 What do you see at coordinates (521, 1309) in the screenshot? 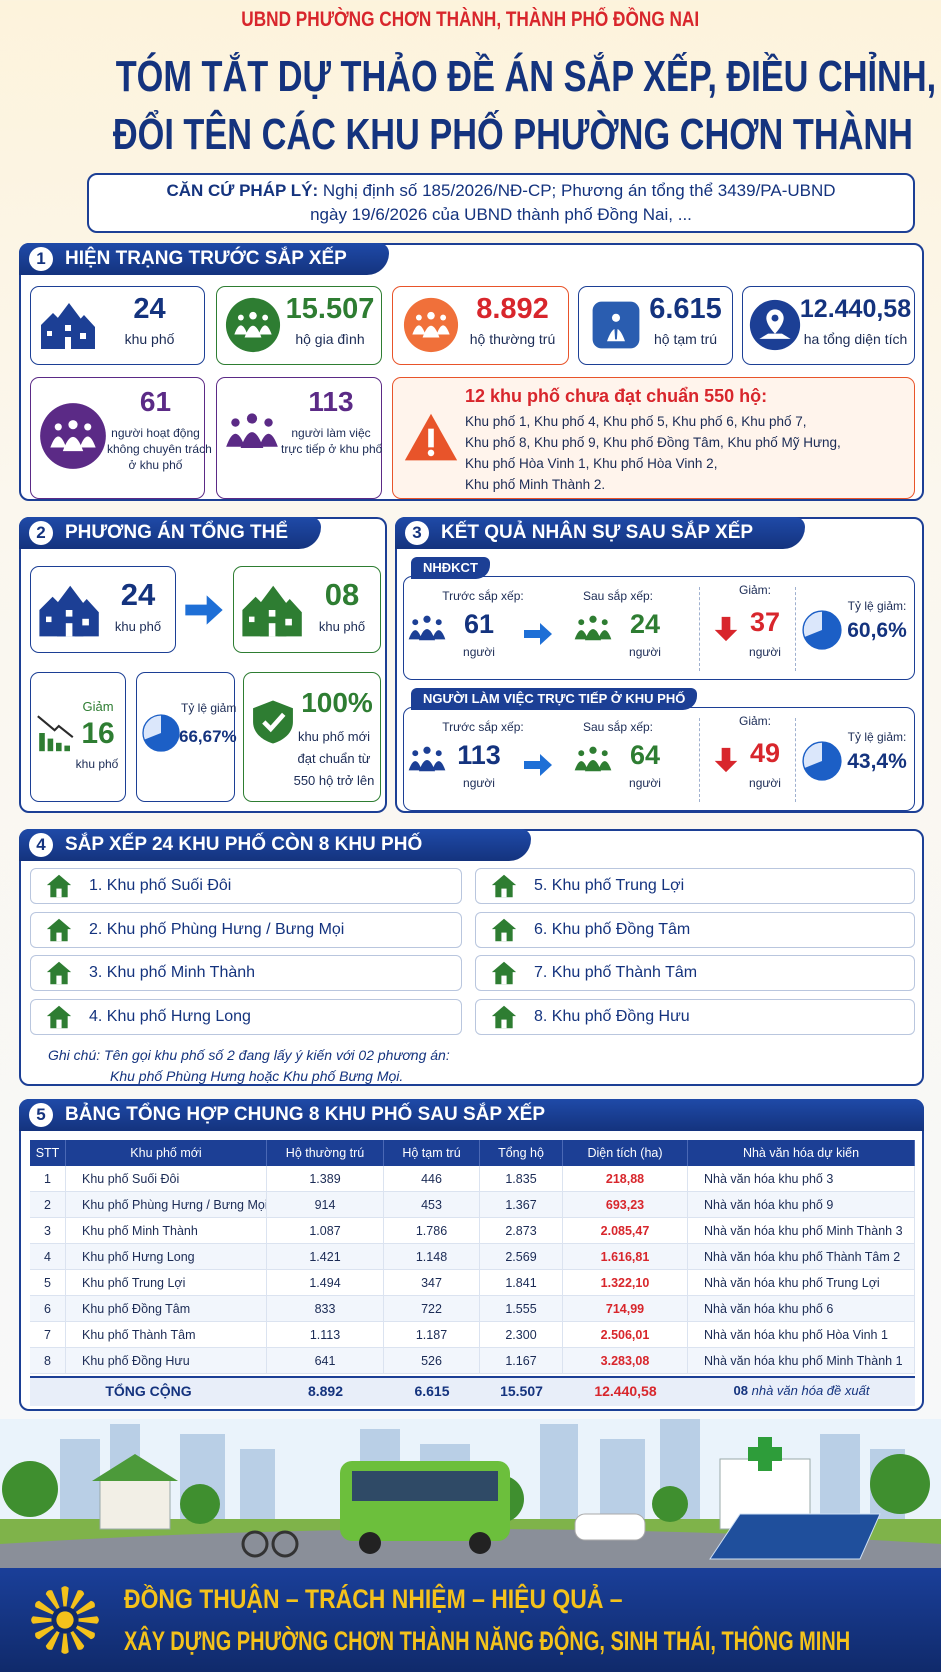
I see `table-cell: 1.555` at bounding box center [521, 1309].